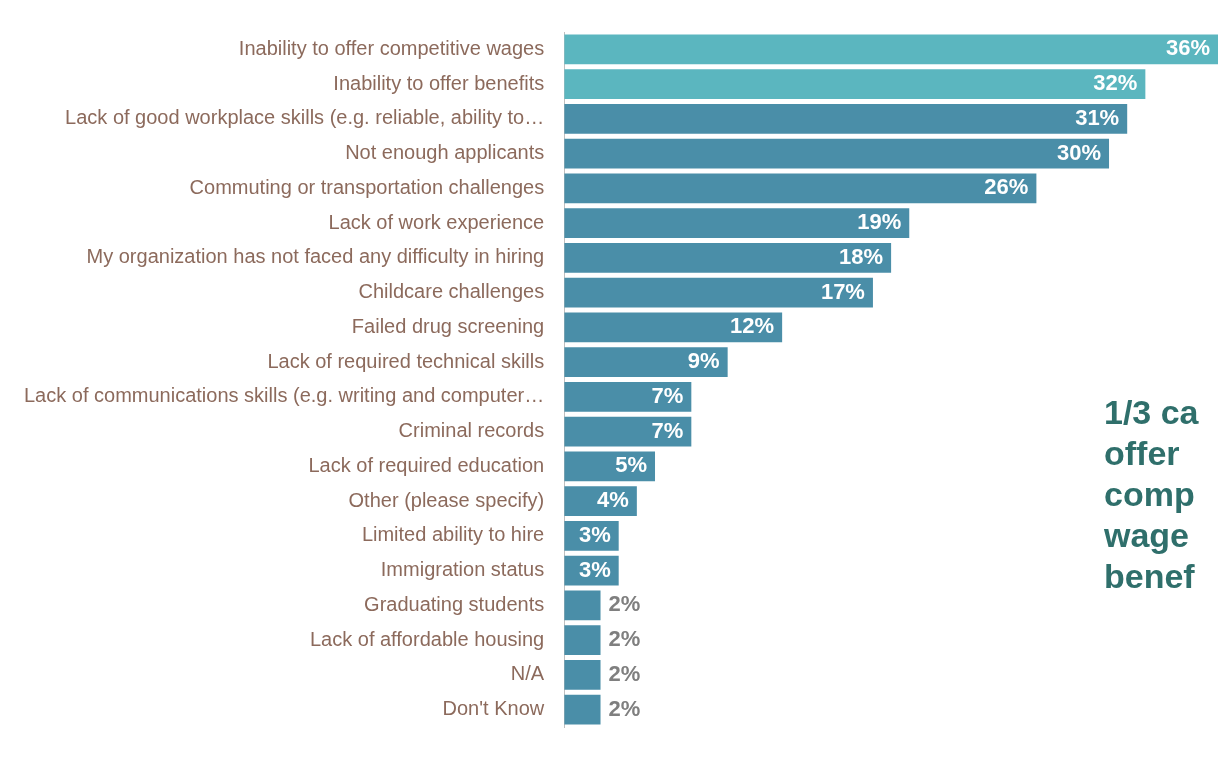 This screenshot has height=759, width=1220. Describe the element at coordinates (861, 256) in the screenshot. I see `data-label: 18%` at that location.